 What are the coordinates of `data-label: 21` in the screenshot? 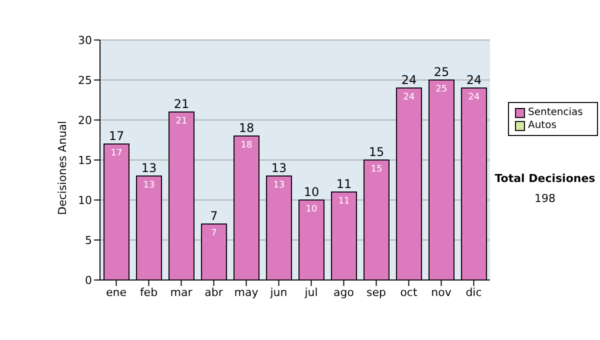 It's located at (182, 121).